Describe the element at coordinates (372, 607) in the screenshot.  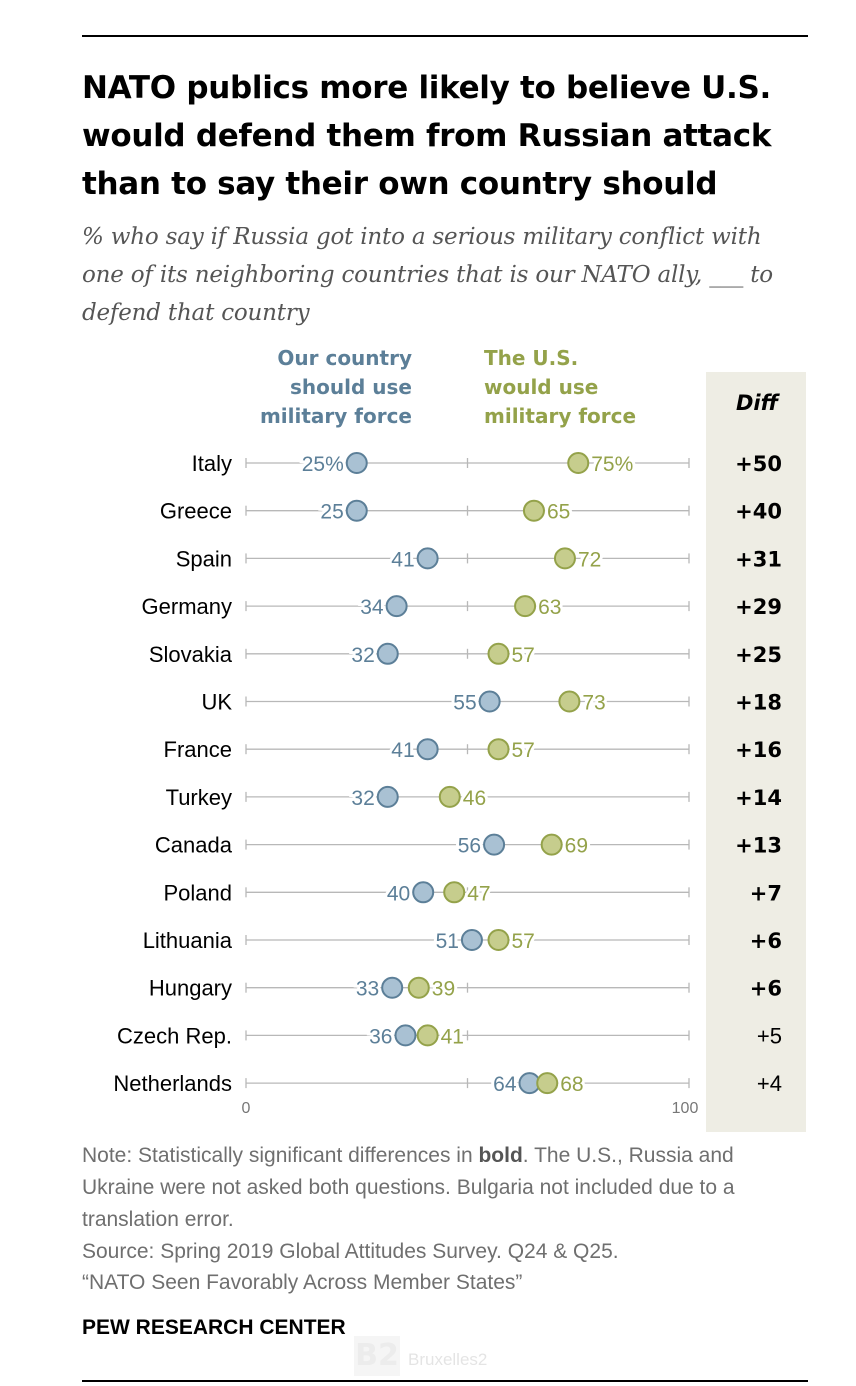
I see `own-country-value-label: 34` at that location.